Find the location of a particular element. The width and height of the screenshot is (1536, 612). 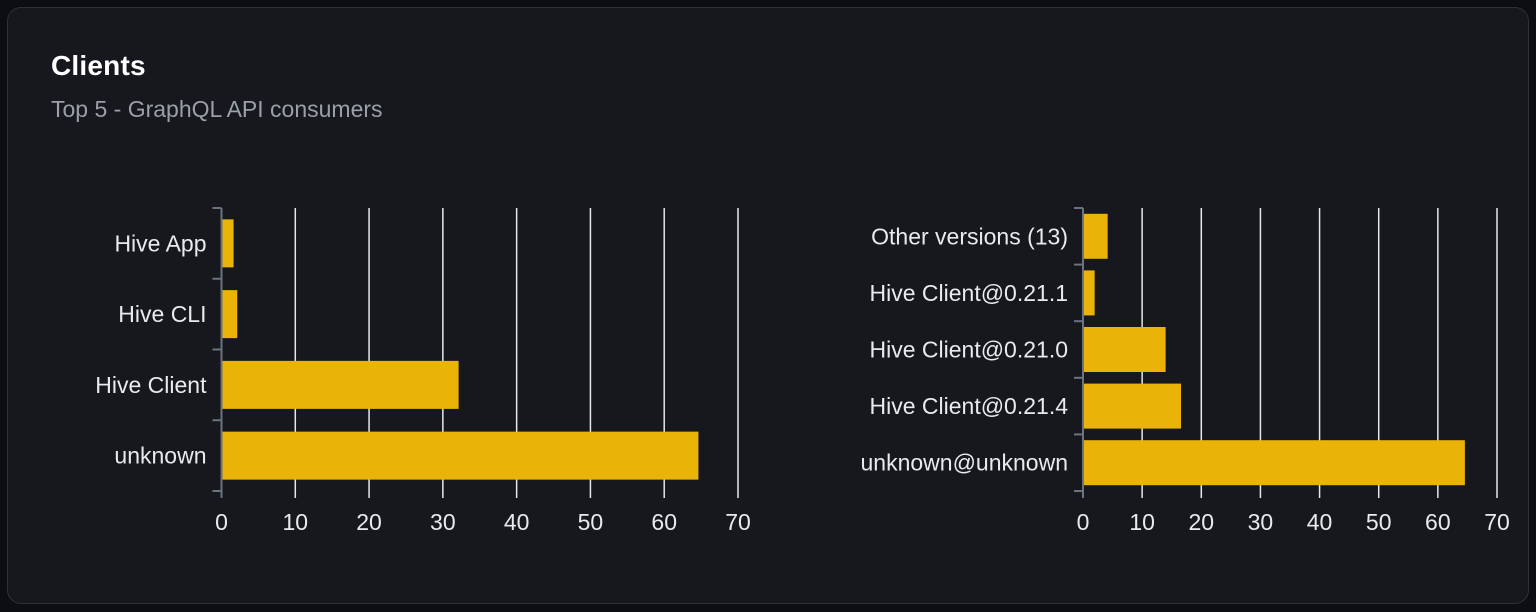

category-label: unknown is located at coordinates (160, 456).